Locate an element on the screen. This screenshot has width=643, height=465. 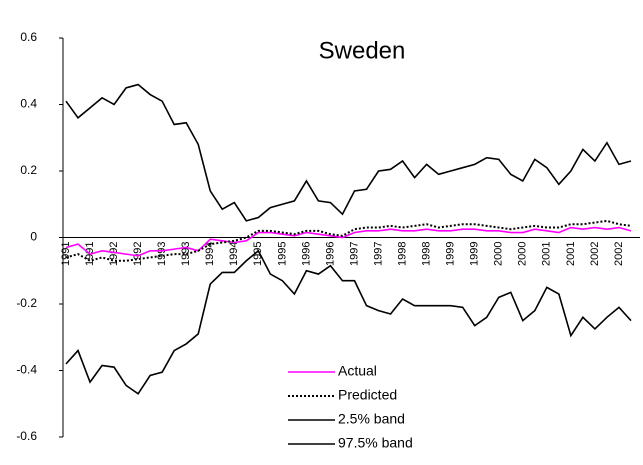
legend-label: Predicted is located at coordinates (367, 395).